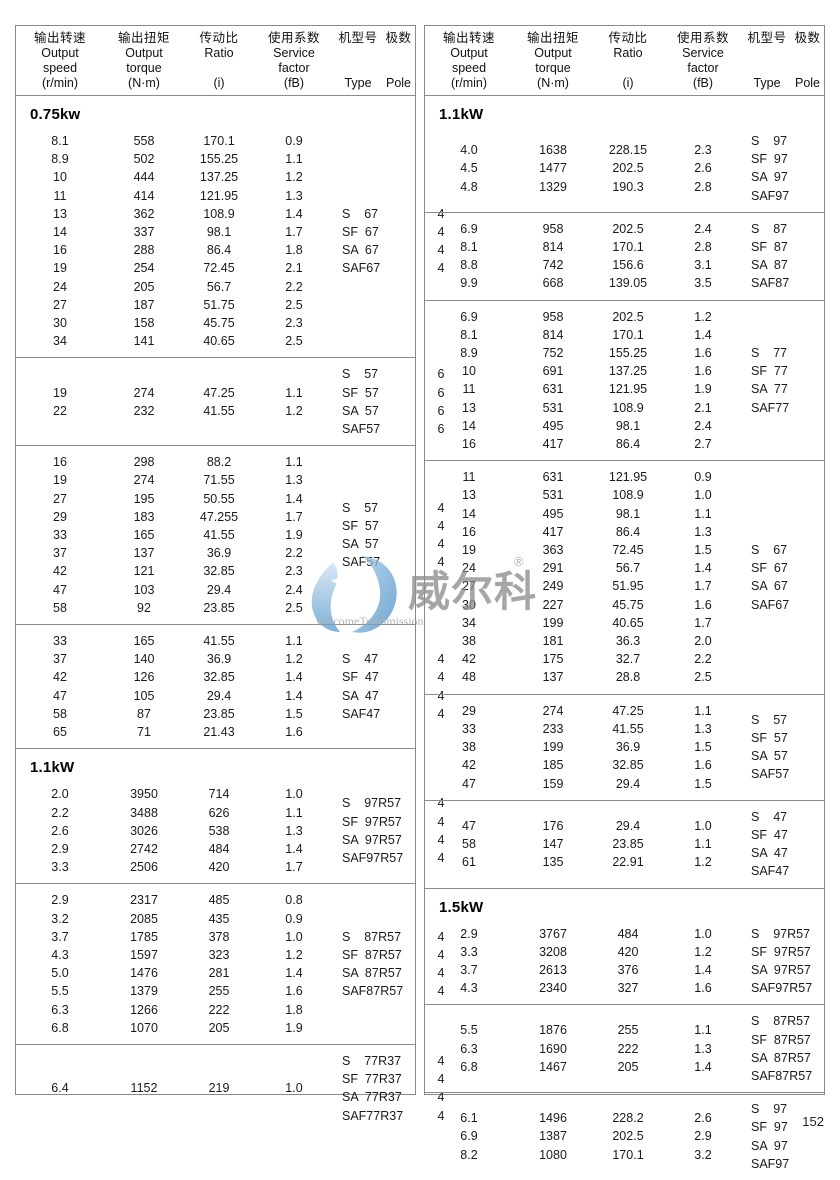 The image size is (840, 1180). I want to click on cell-value: 2.9, so click(60, 848).